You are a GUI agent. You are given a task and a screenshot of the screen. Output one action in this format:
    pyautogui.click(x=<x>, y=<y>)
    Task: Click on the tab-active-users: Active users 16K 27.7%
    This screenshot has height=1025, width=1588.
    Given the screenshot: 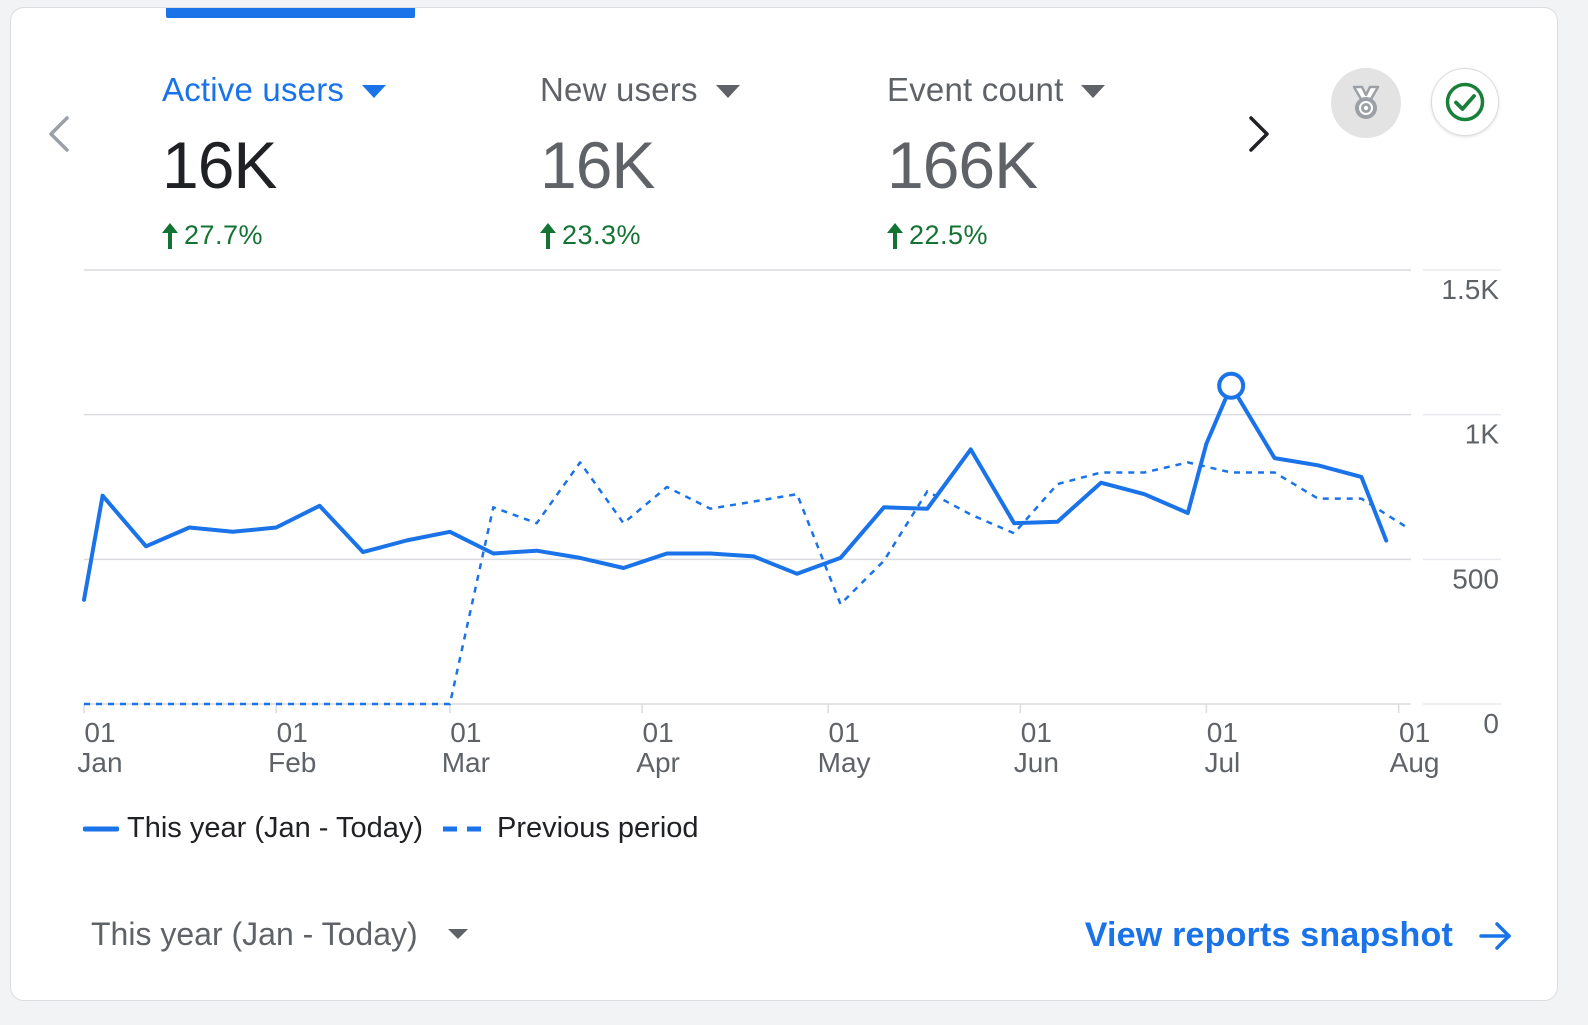 What is the action you would take?
    pyautogui.click(x=274, y=159)
    